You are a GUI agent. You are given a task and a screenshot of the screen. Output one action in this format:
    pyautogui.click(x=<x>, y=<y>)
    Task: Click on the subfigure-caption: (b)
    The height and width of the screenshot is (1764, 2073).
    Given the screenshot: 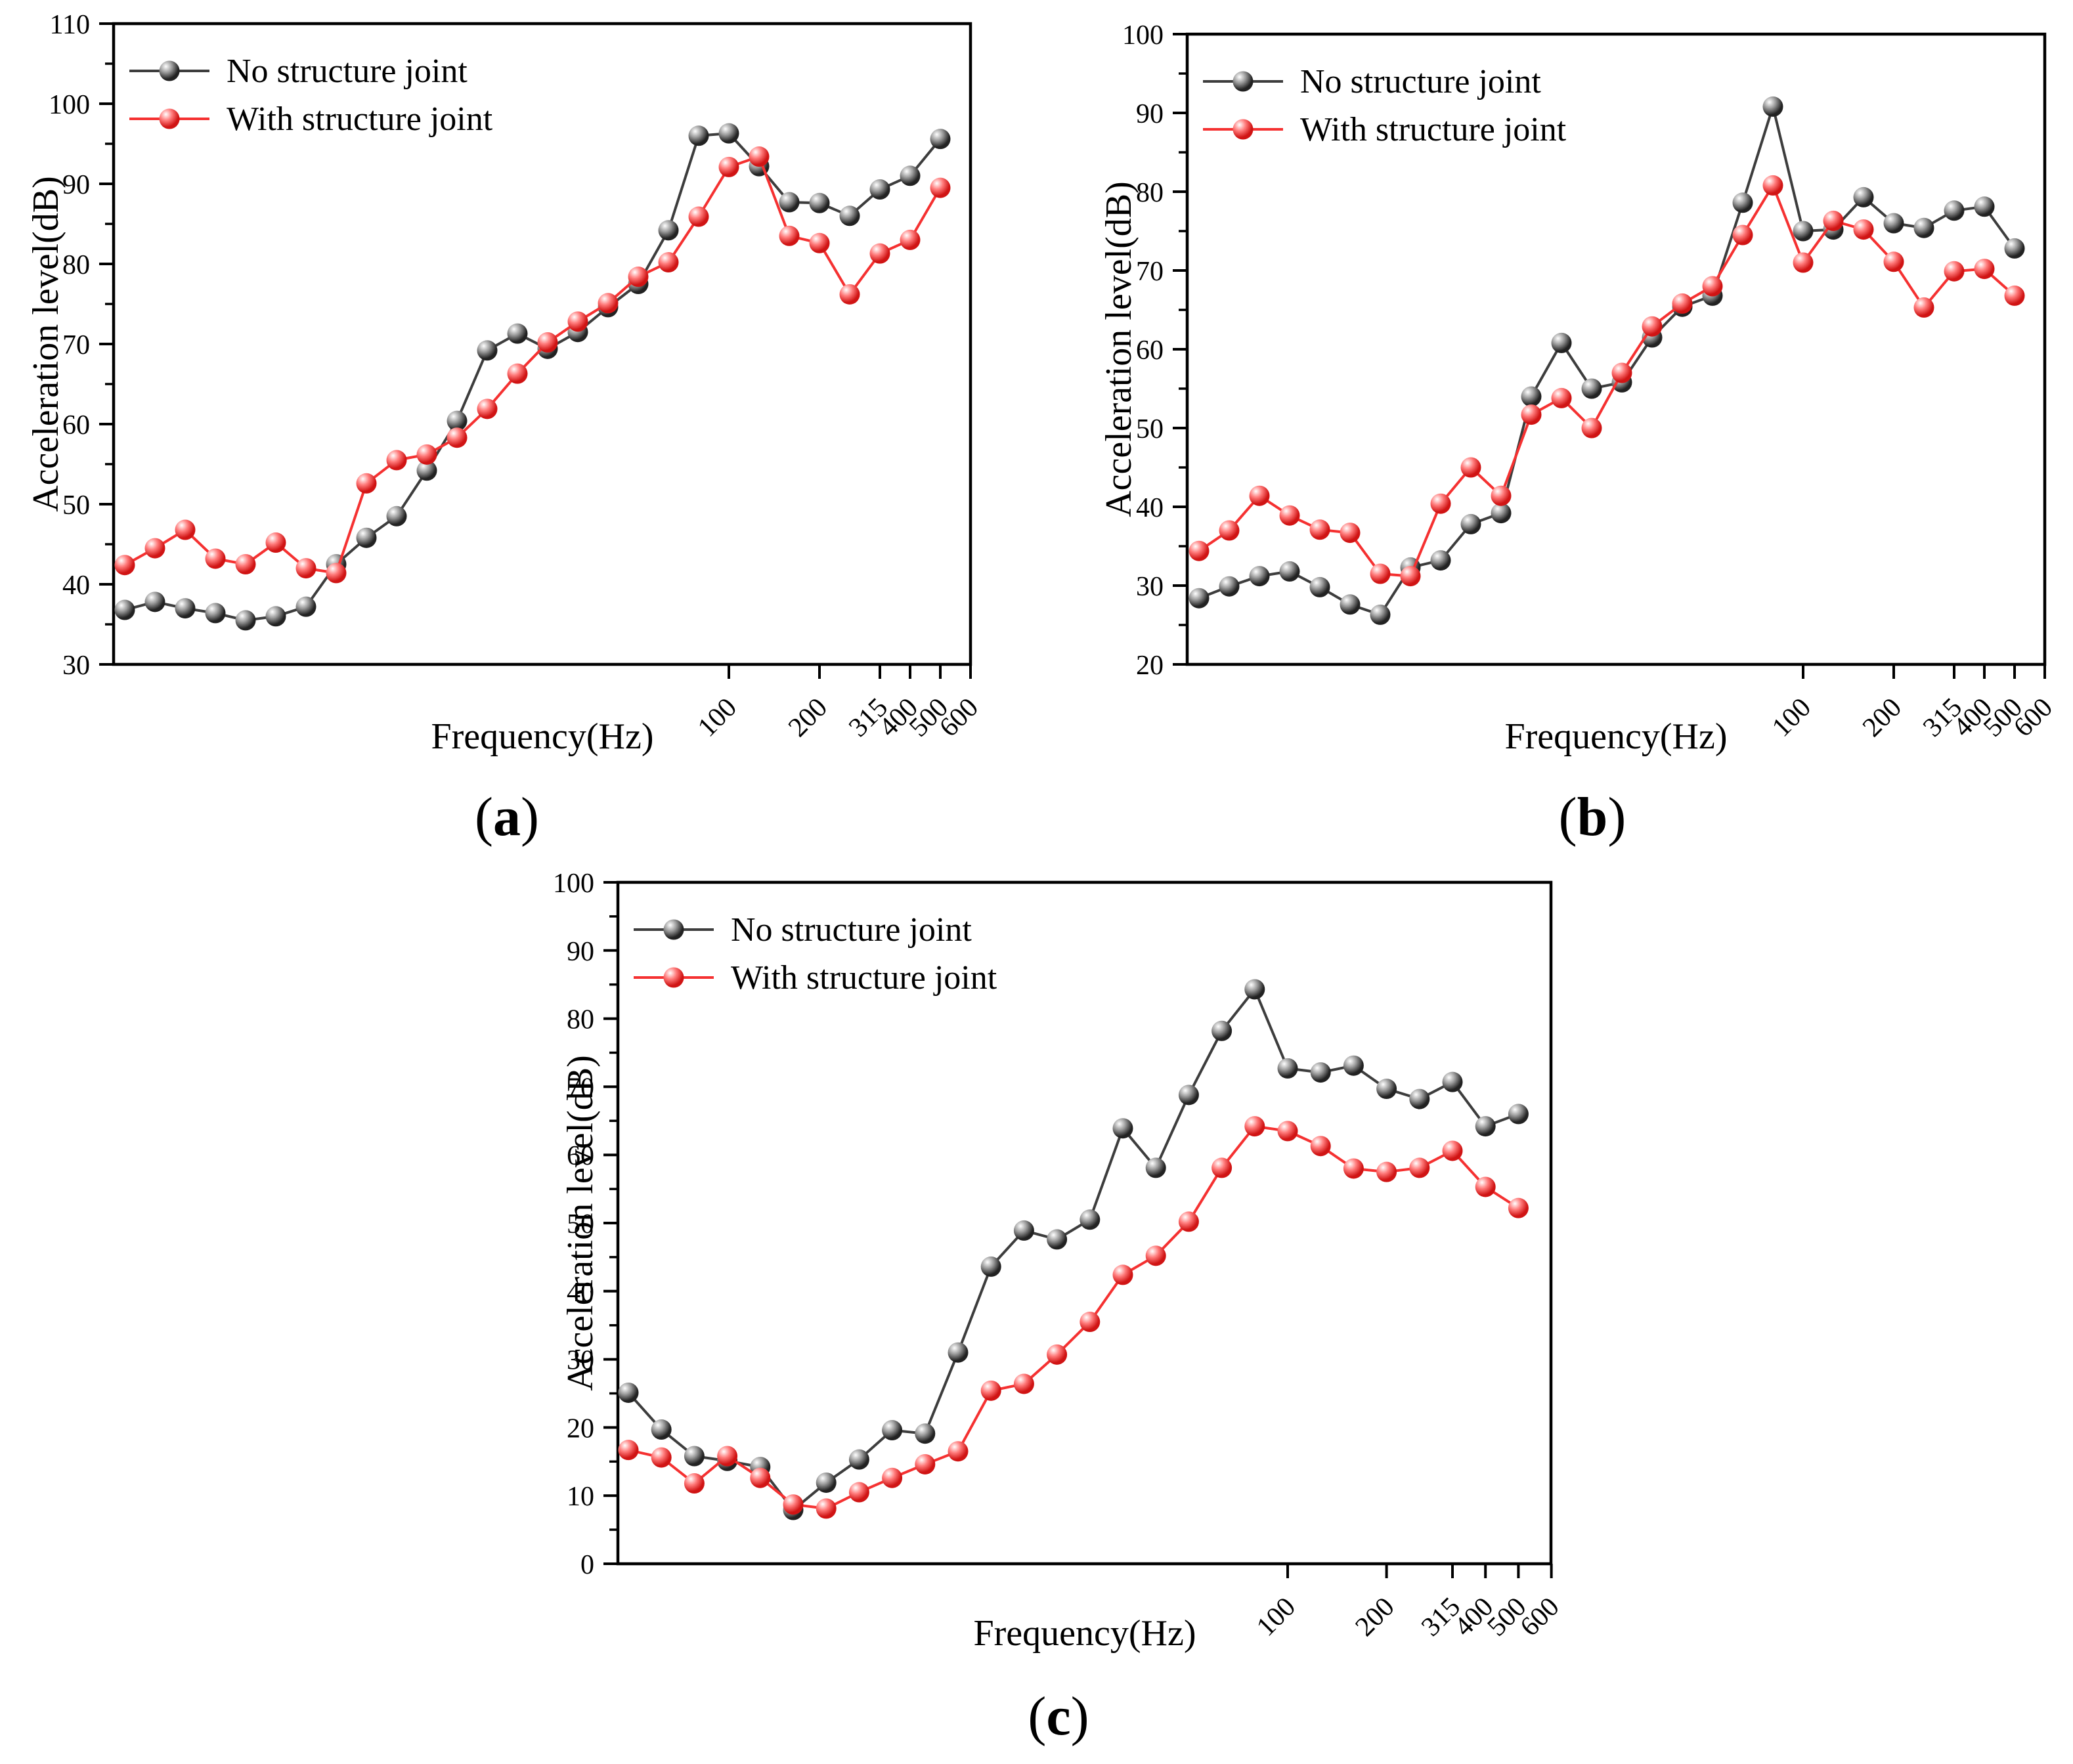 What is the action you would take?
    pyautogui.click(x=1592, y=817)
    